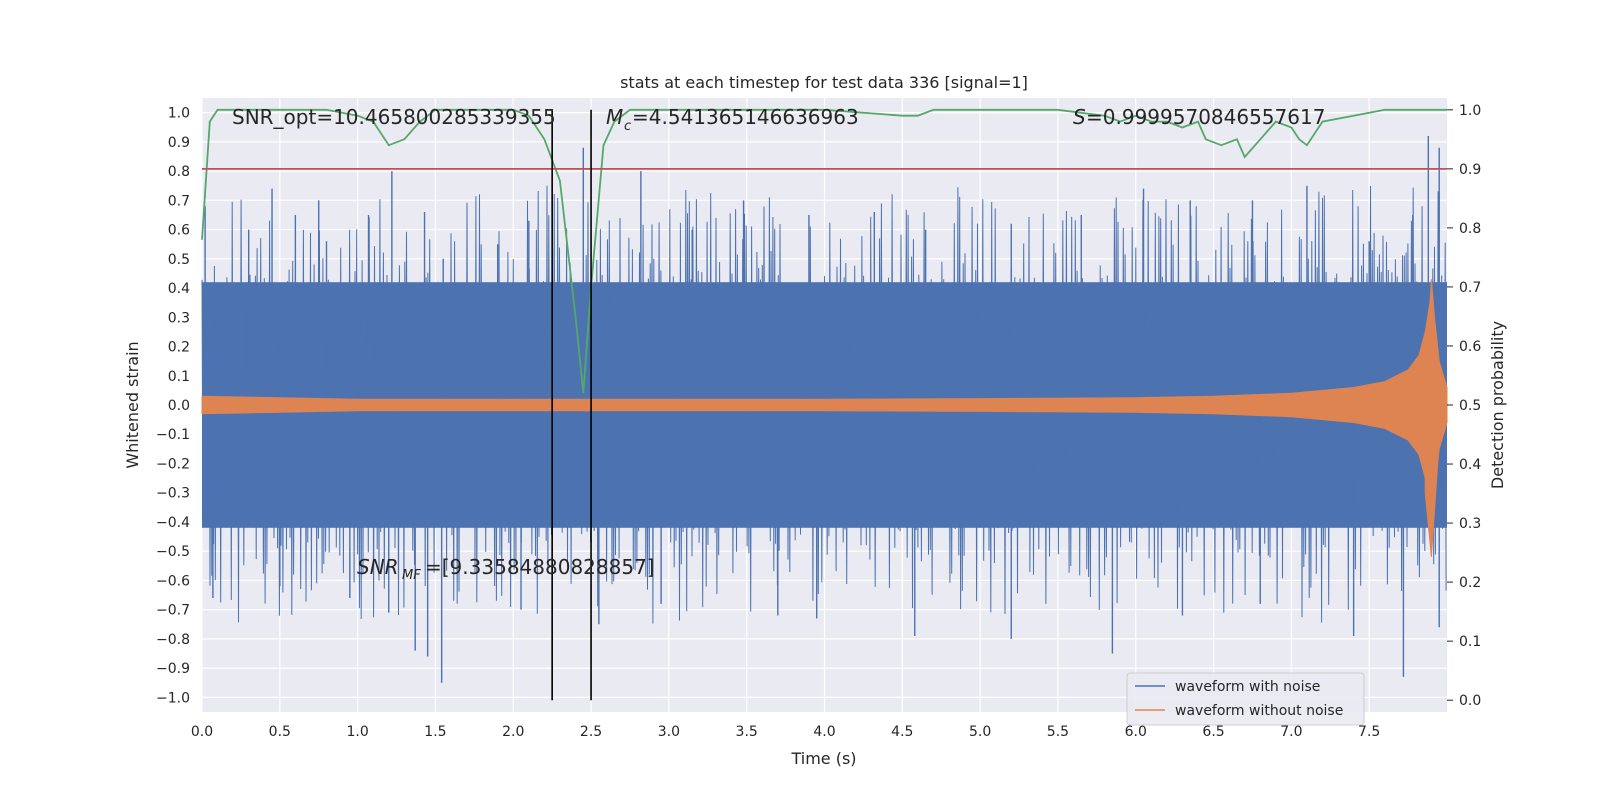 This screenshot has width=1600, height=800. Describe the element at coordinates (173, 581) in the screenshot. I see `y-left-tick-label: −0.6` at that location.